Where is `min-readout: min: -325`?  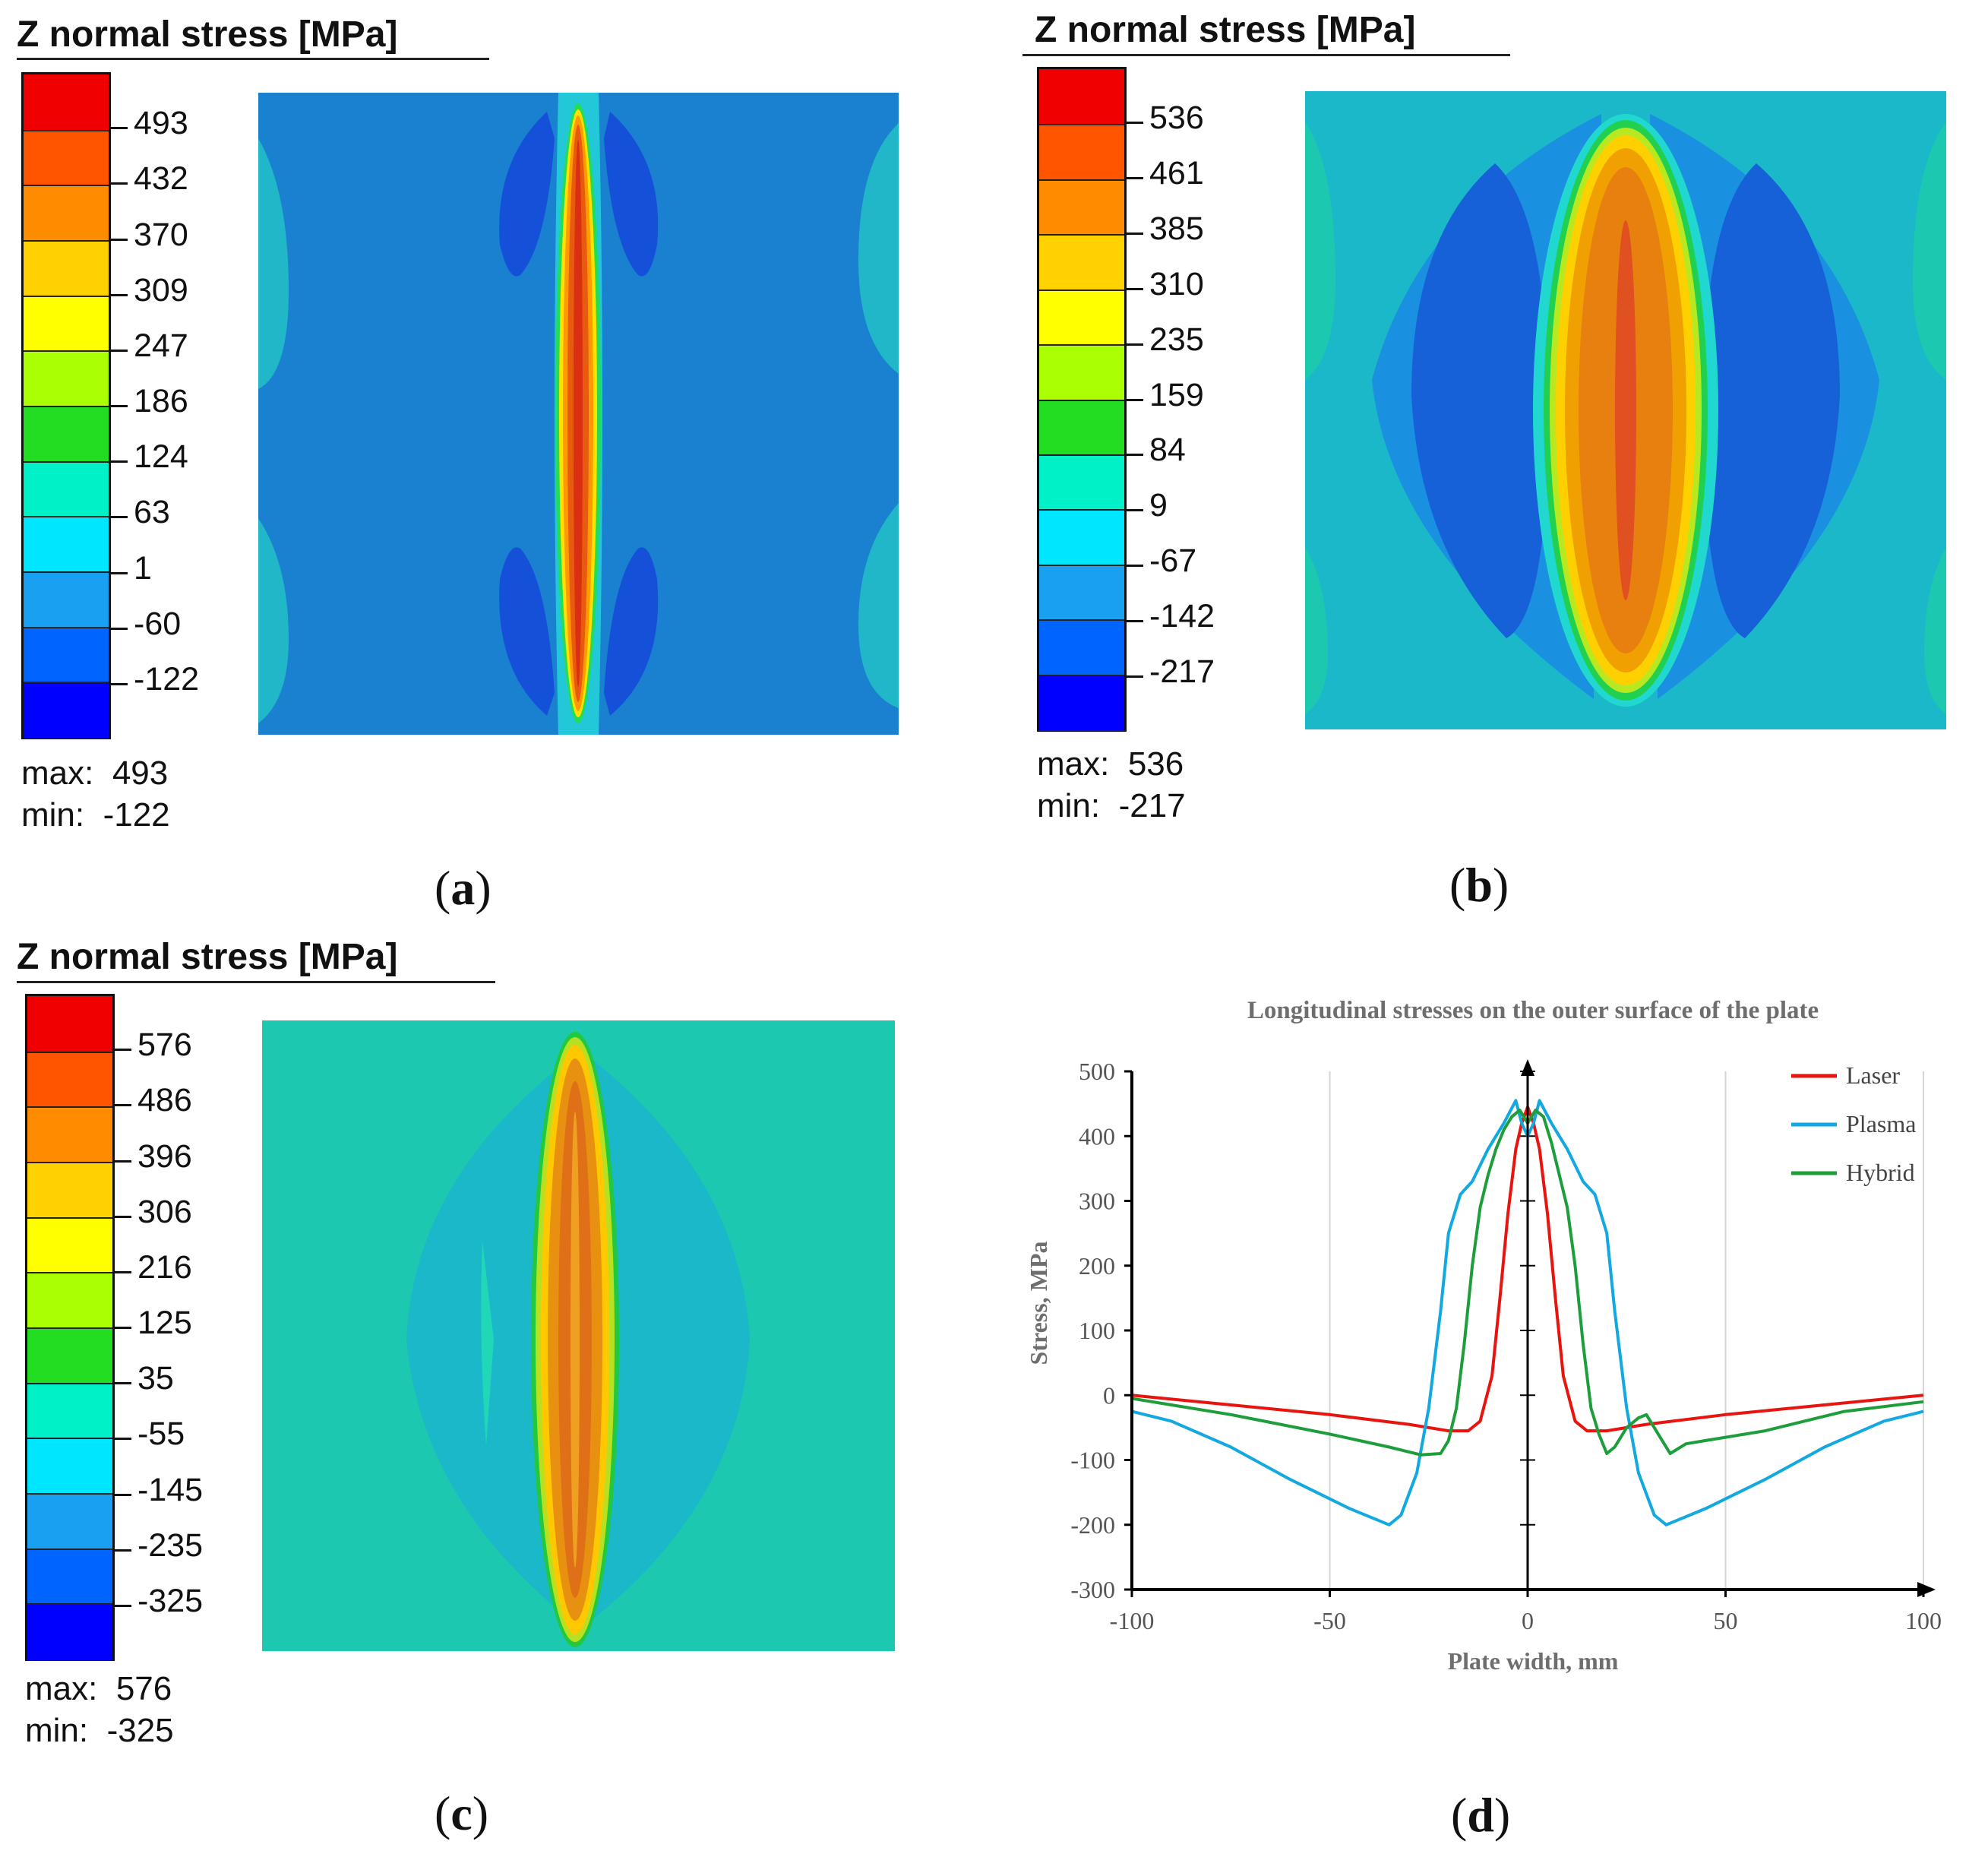
min-readout: min: -325 is located at coordinates (100, 1731).